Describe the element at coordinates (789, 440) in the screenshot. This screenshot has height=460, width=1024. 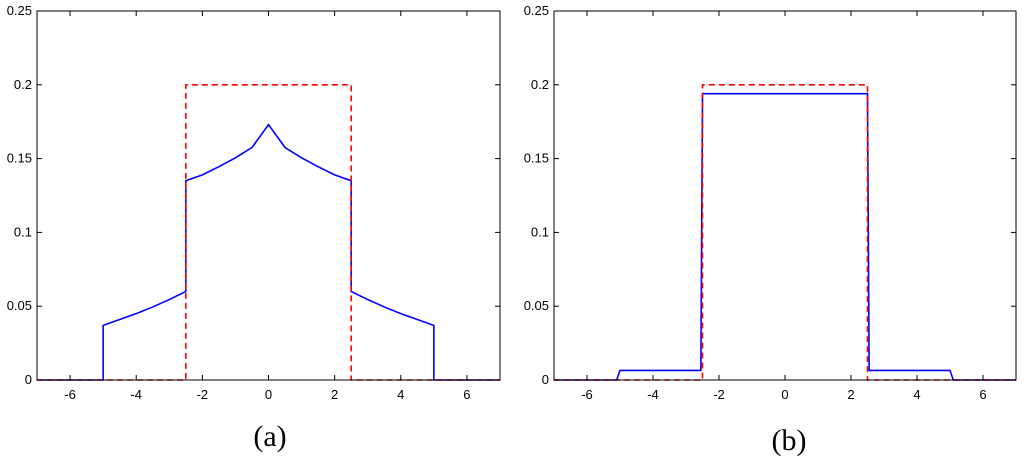
I see `panel-label: (b)` at that location.